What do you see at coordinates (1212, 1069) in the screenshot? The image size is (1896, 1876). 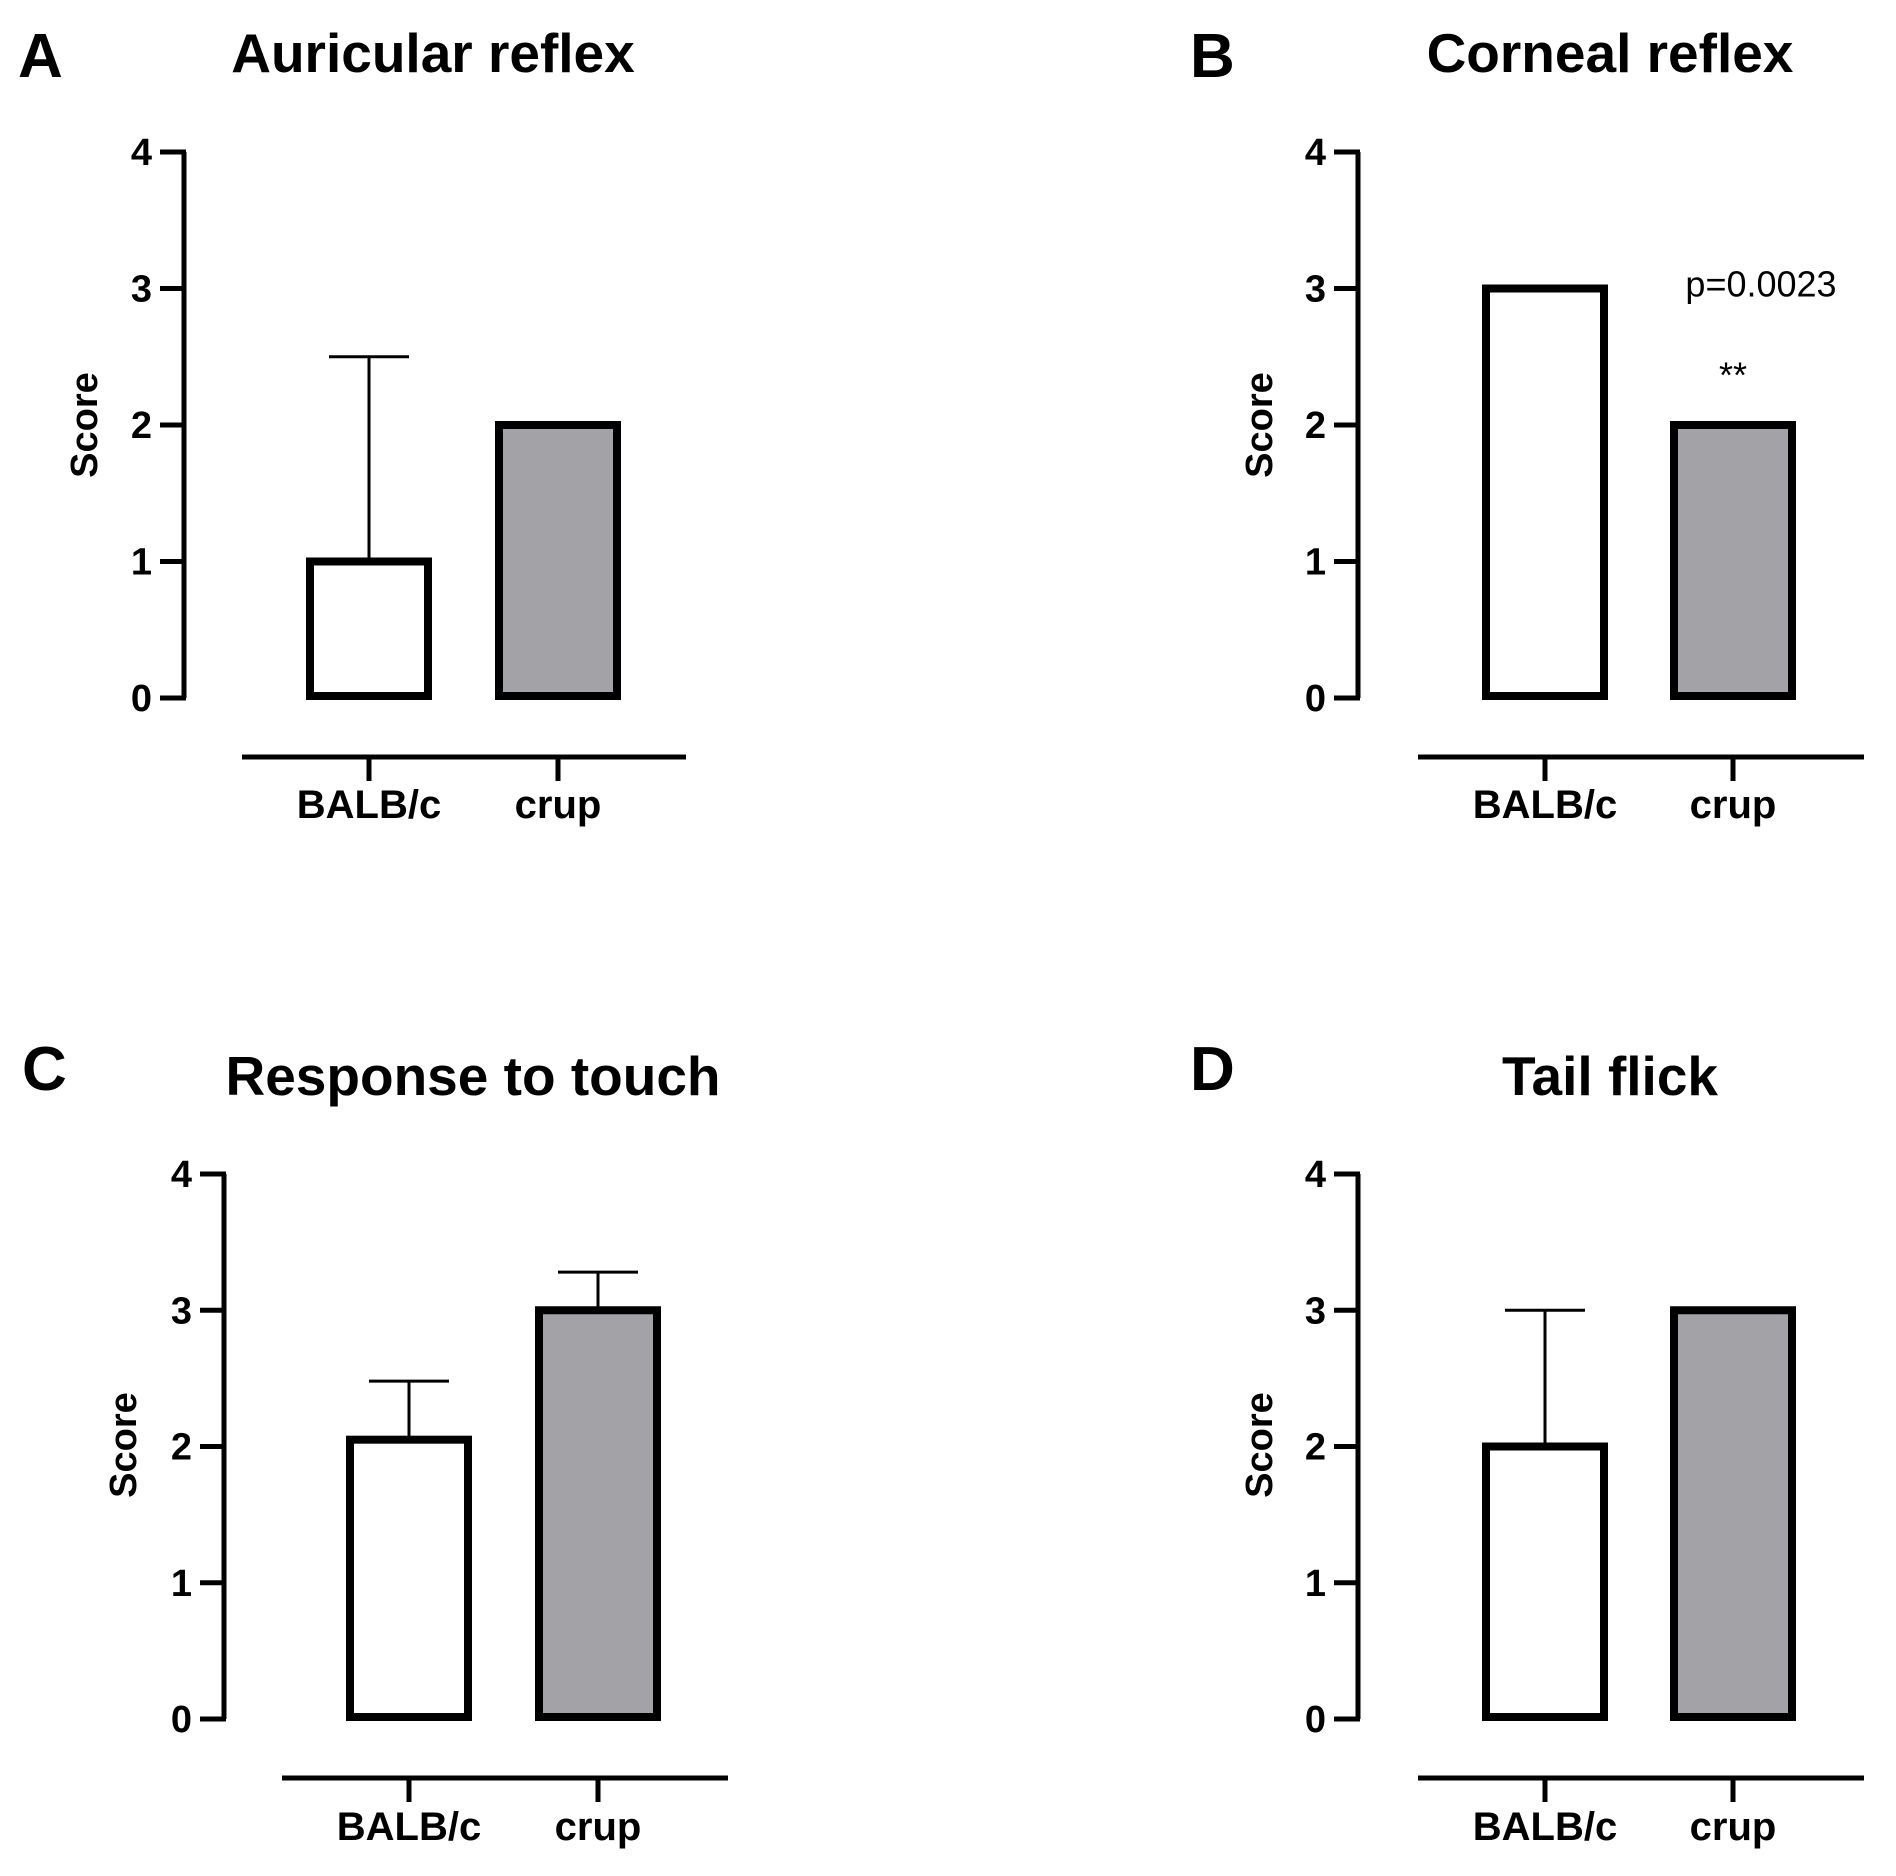 I see `panel-letter: D` at bounding box center [1212, 1069].